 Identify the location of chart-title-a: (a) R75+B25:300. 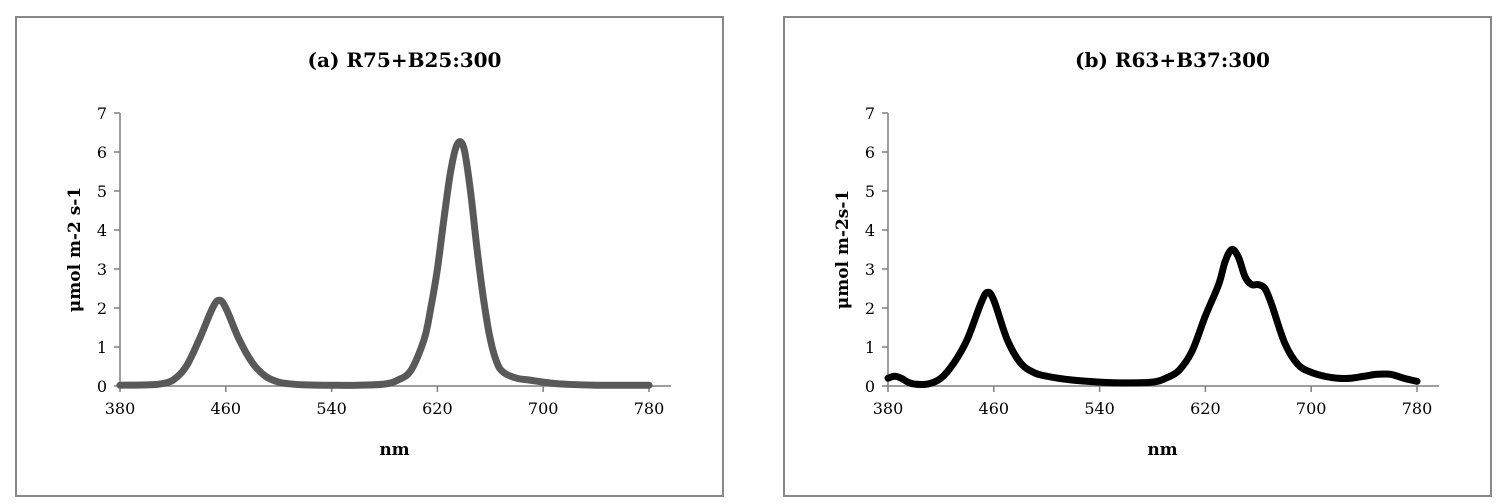
(405, 60).